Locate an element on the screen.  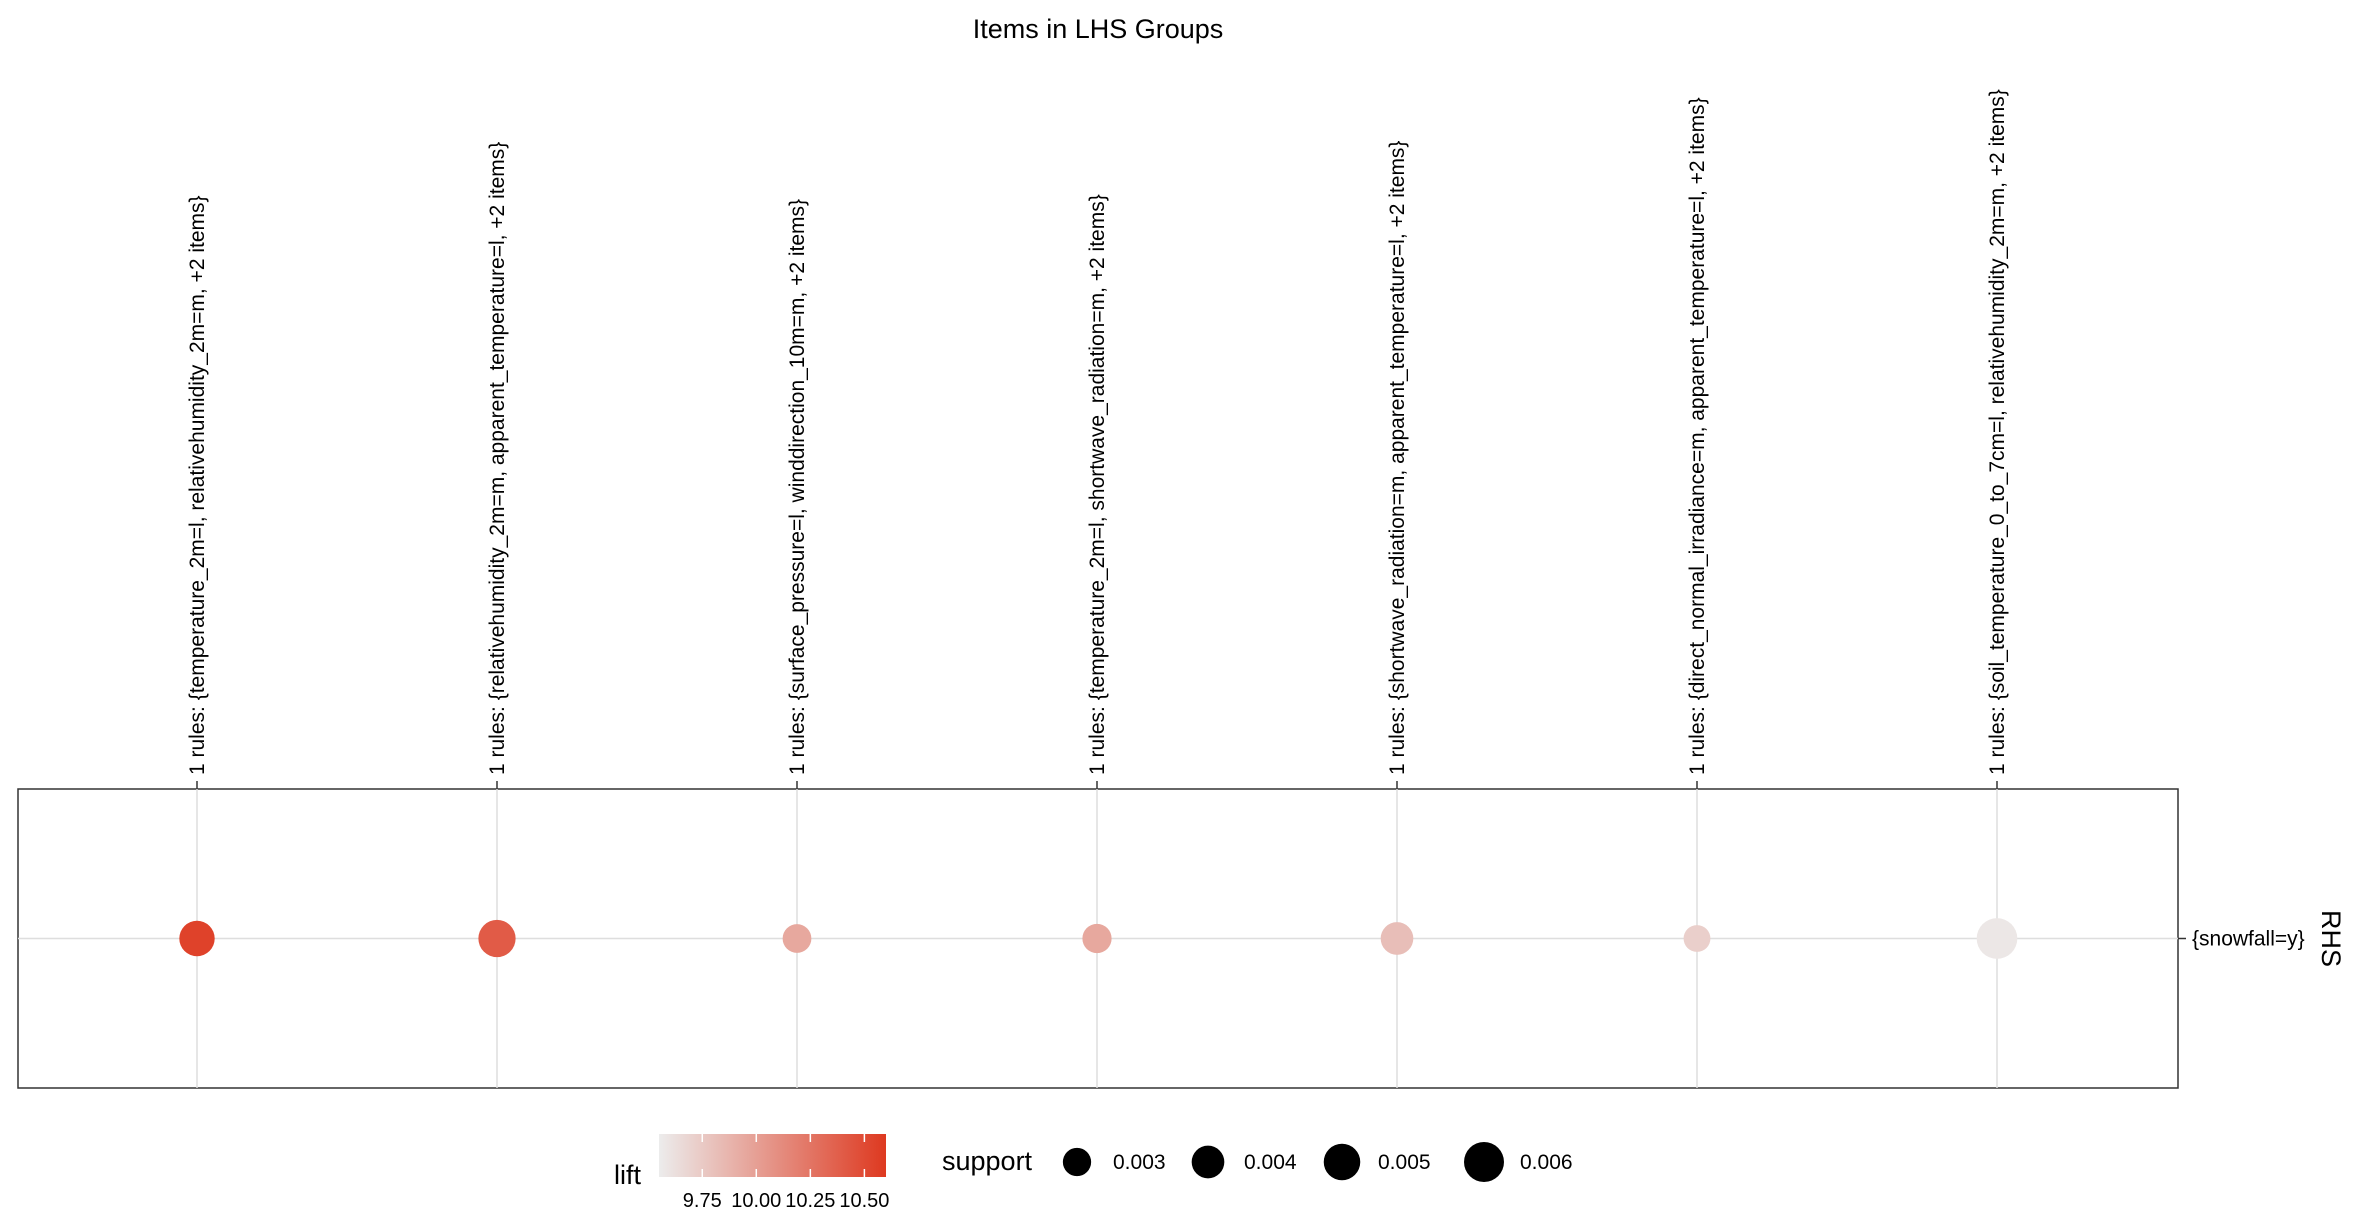
chart-title: Items in LHS Groups is located at coordinates (1098, 29).